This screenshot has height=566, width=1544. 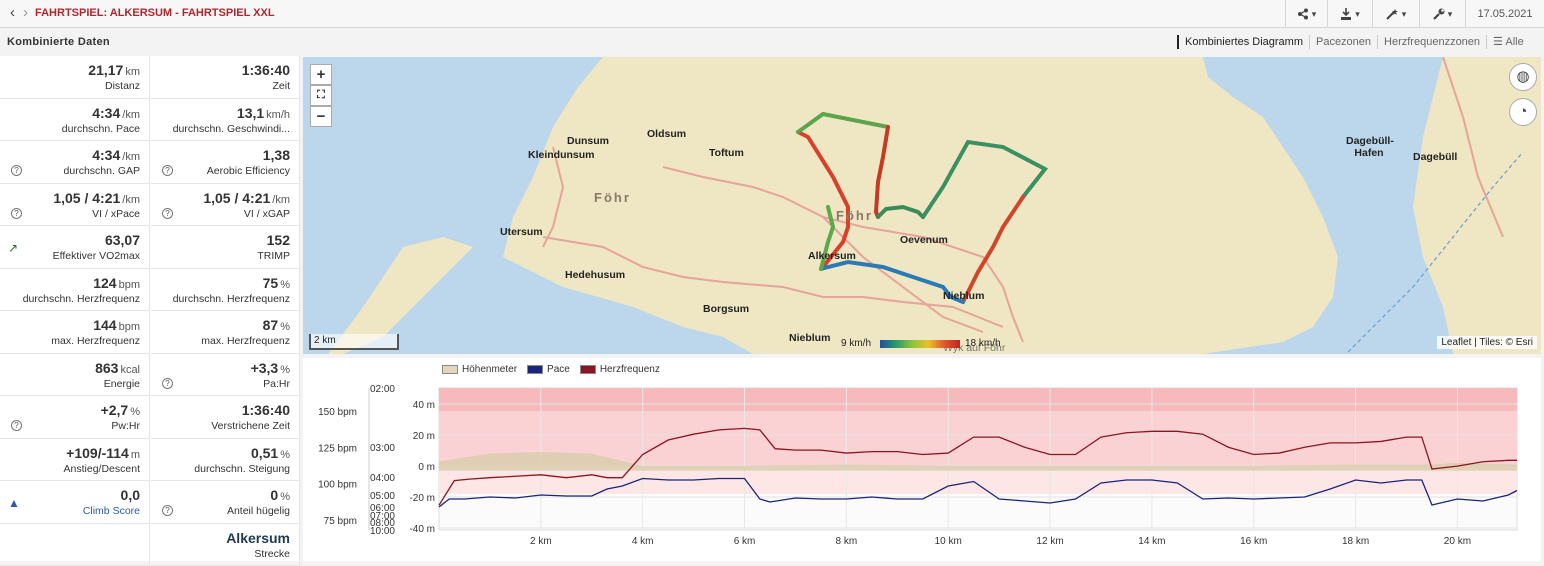 I want to click on stat-value: 4:34/km, so click(x=116, y=113).